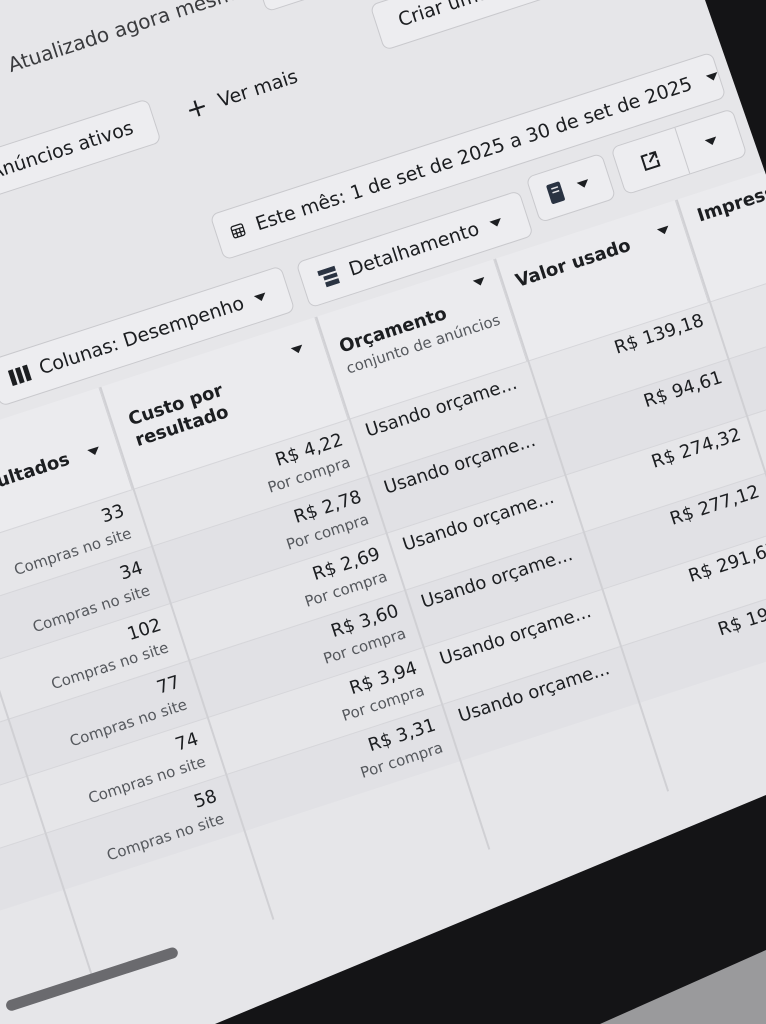 Image resolution: width=766 pixels, height=1024 pixels. What do you see at coordinates (571, 188) in the screenshot?
I see `reports-button` at bounding box center [571, 188].